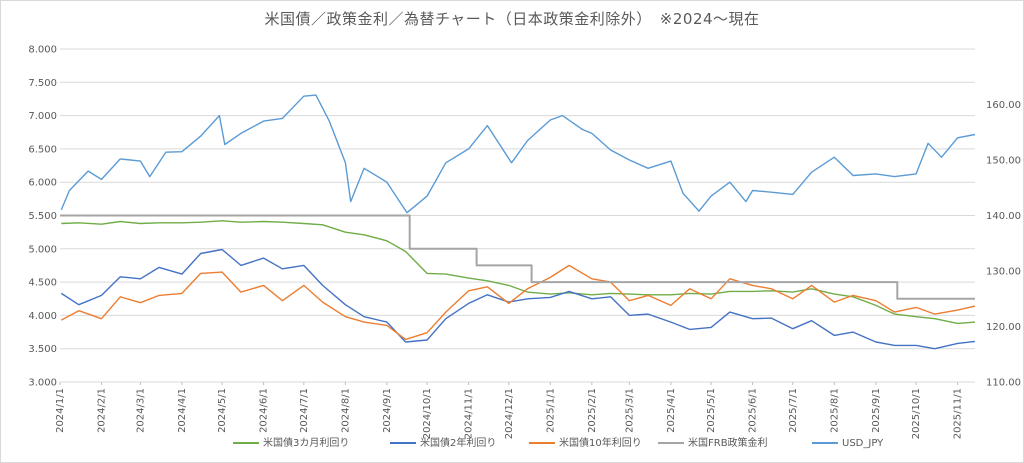 The image size is (1024, 463). What do you see at coordinates (600, 442) in the screenshot?
I see `legend-label-10y: 米国債10年利回り` at bounding box center [600, 442].